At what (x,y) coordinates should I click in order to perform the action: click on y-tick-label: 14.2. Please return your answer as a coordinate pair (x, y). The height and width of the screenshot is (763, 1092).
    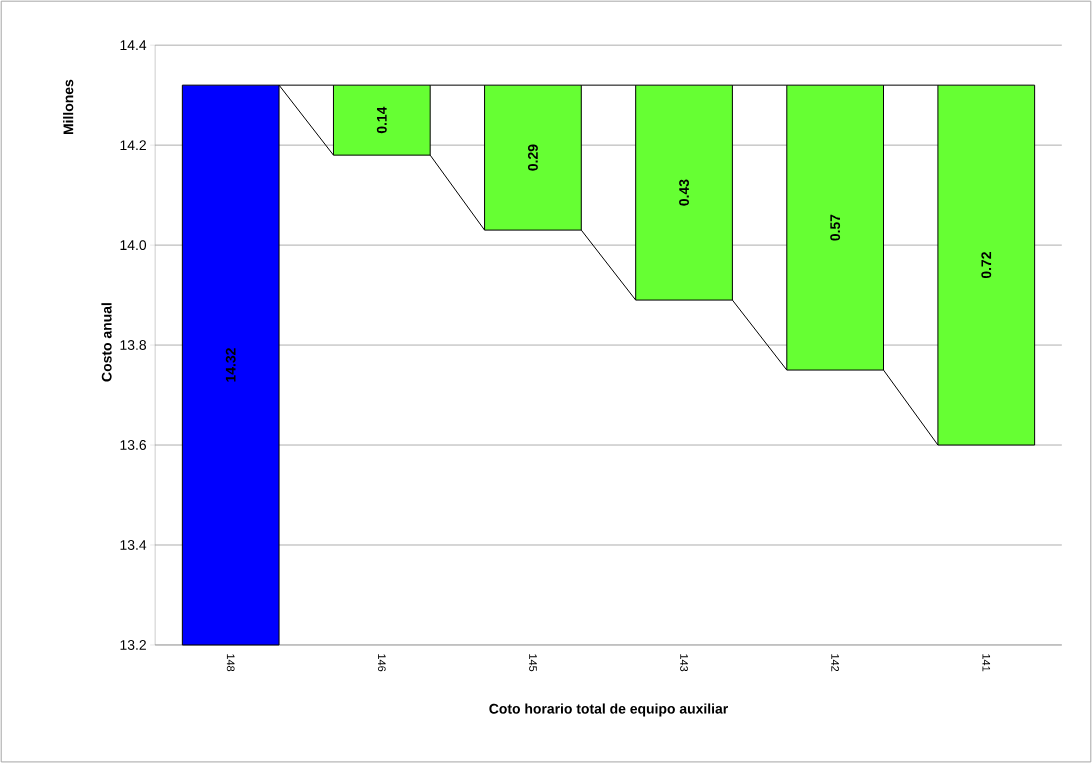
    Looking at the image, I should click on (133, 145).